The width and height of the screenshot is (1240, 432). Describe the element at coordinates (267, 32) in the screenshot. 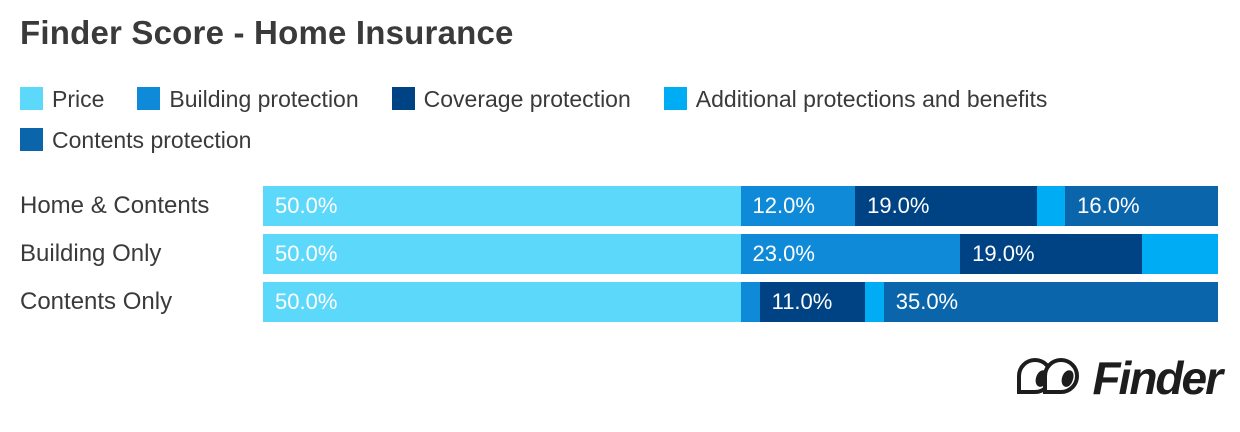

I see `chart-title: Finder Score - Home Insurance` at that location.